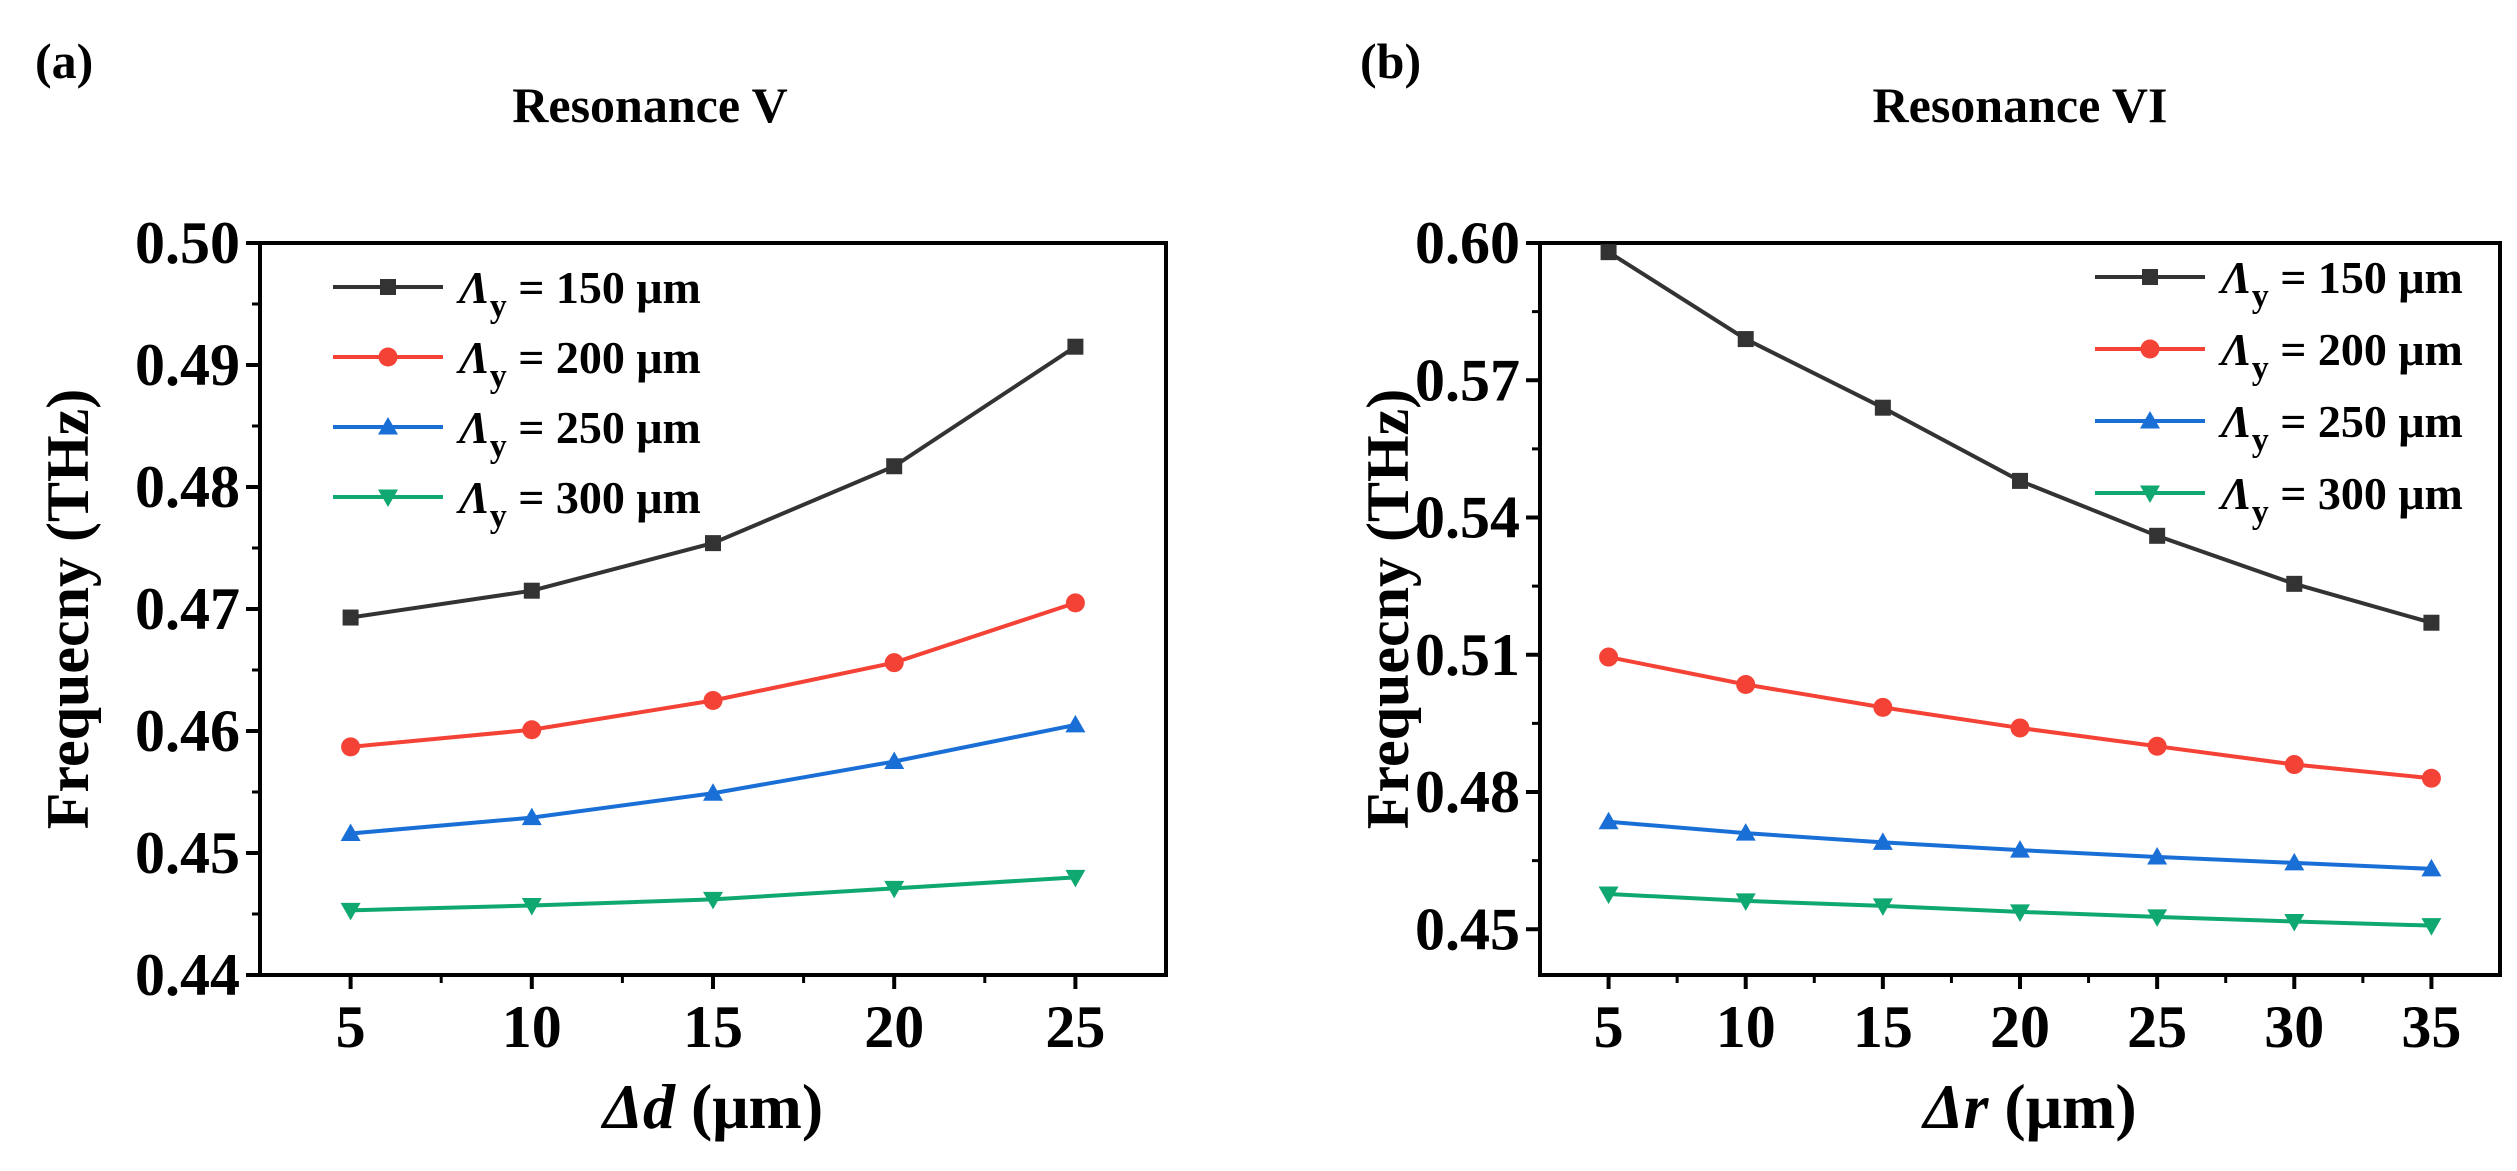  What do you see at coordinates (2020, 105) in the screenshot?
I see `chart-title: Resonance VI` at bounding box center [2020, 105].